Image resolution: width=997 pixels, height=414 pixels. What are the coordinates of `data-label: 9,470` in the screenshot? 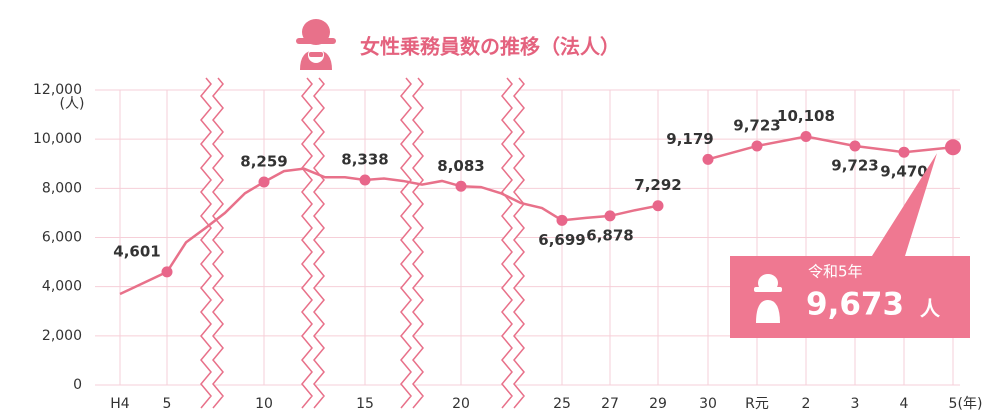 It's located at (903, 172).